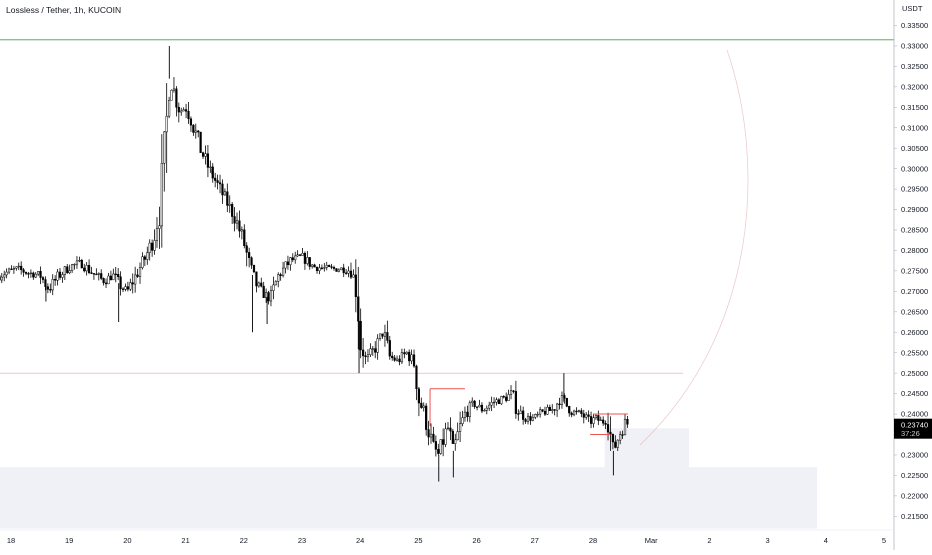 The image size is (932, 555). I want to click on time-tick-label: 24, so click(360, 540).